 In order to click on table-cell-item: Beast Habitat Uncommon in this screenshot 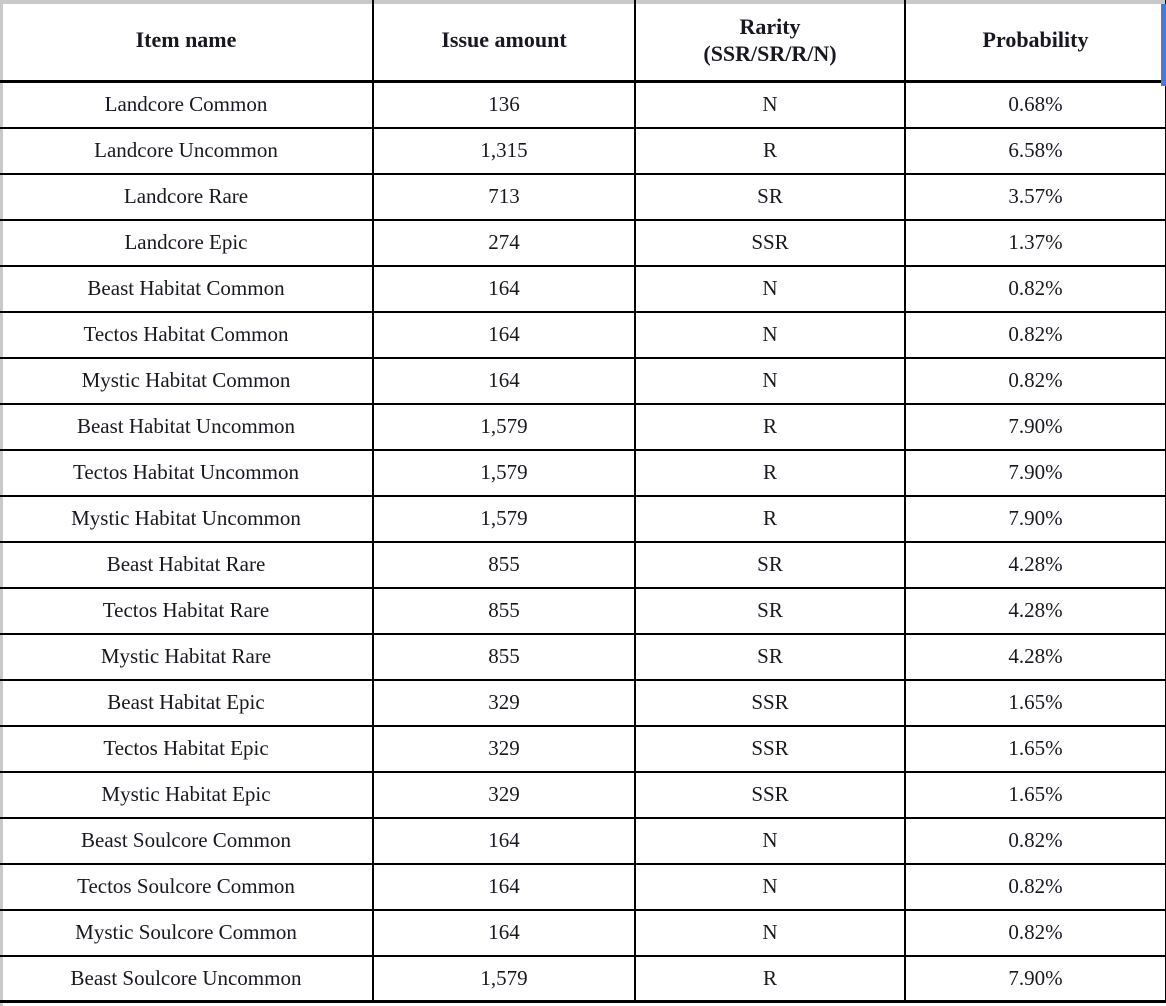, I will do `click(187, 426)`.